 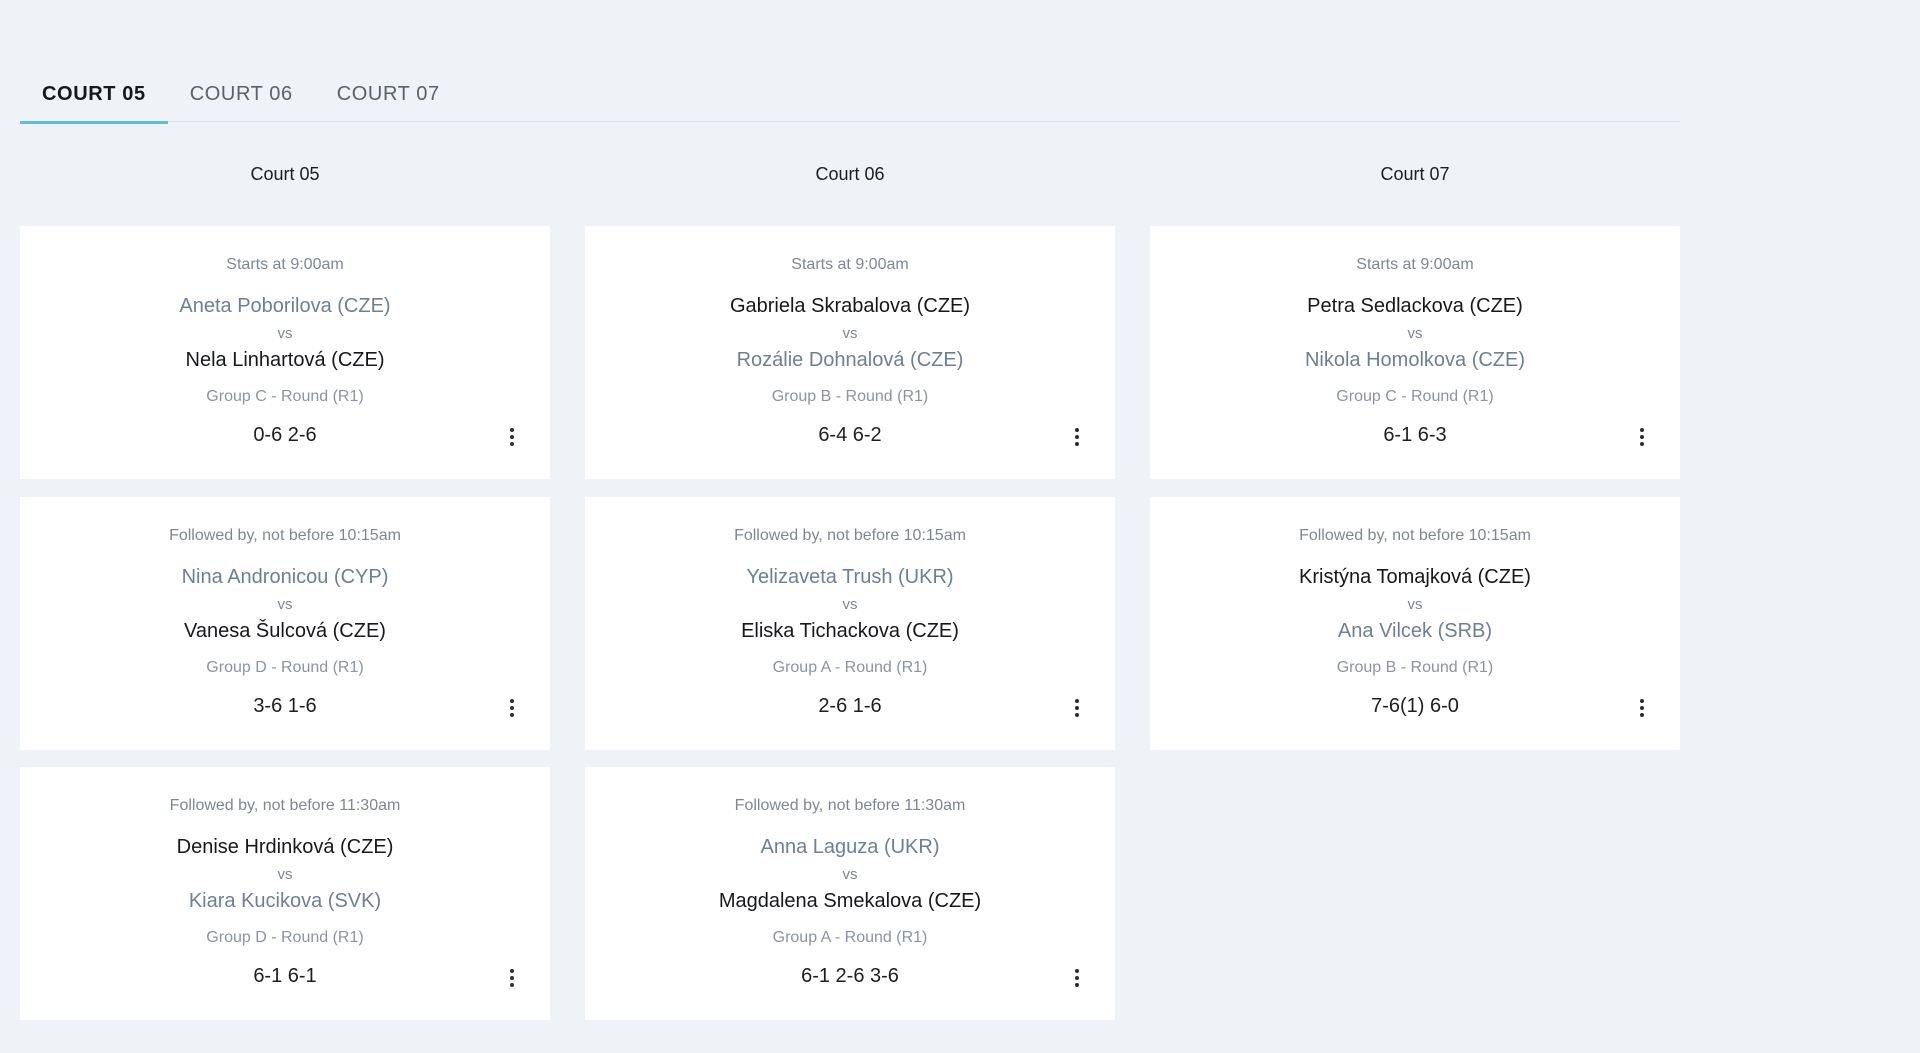 I want to click on match-score: 6-1 6-1, so click(x=285, y=976).